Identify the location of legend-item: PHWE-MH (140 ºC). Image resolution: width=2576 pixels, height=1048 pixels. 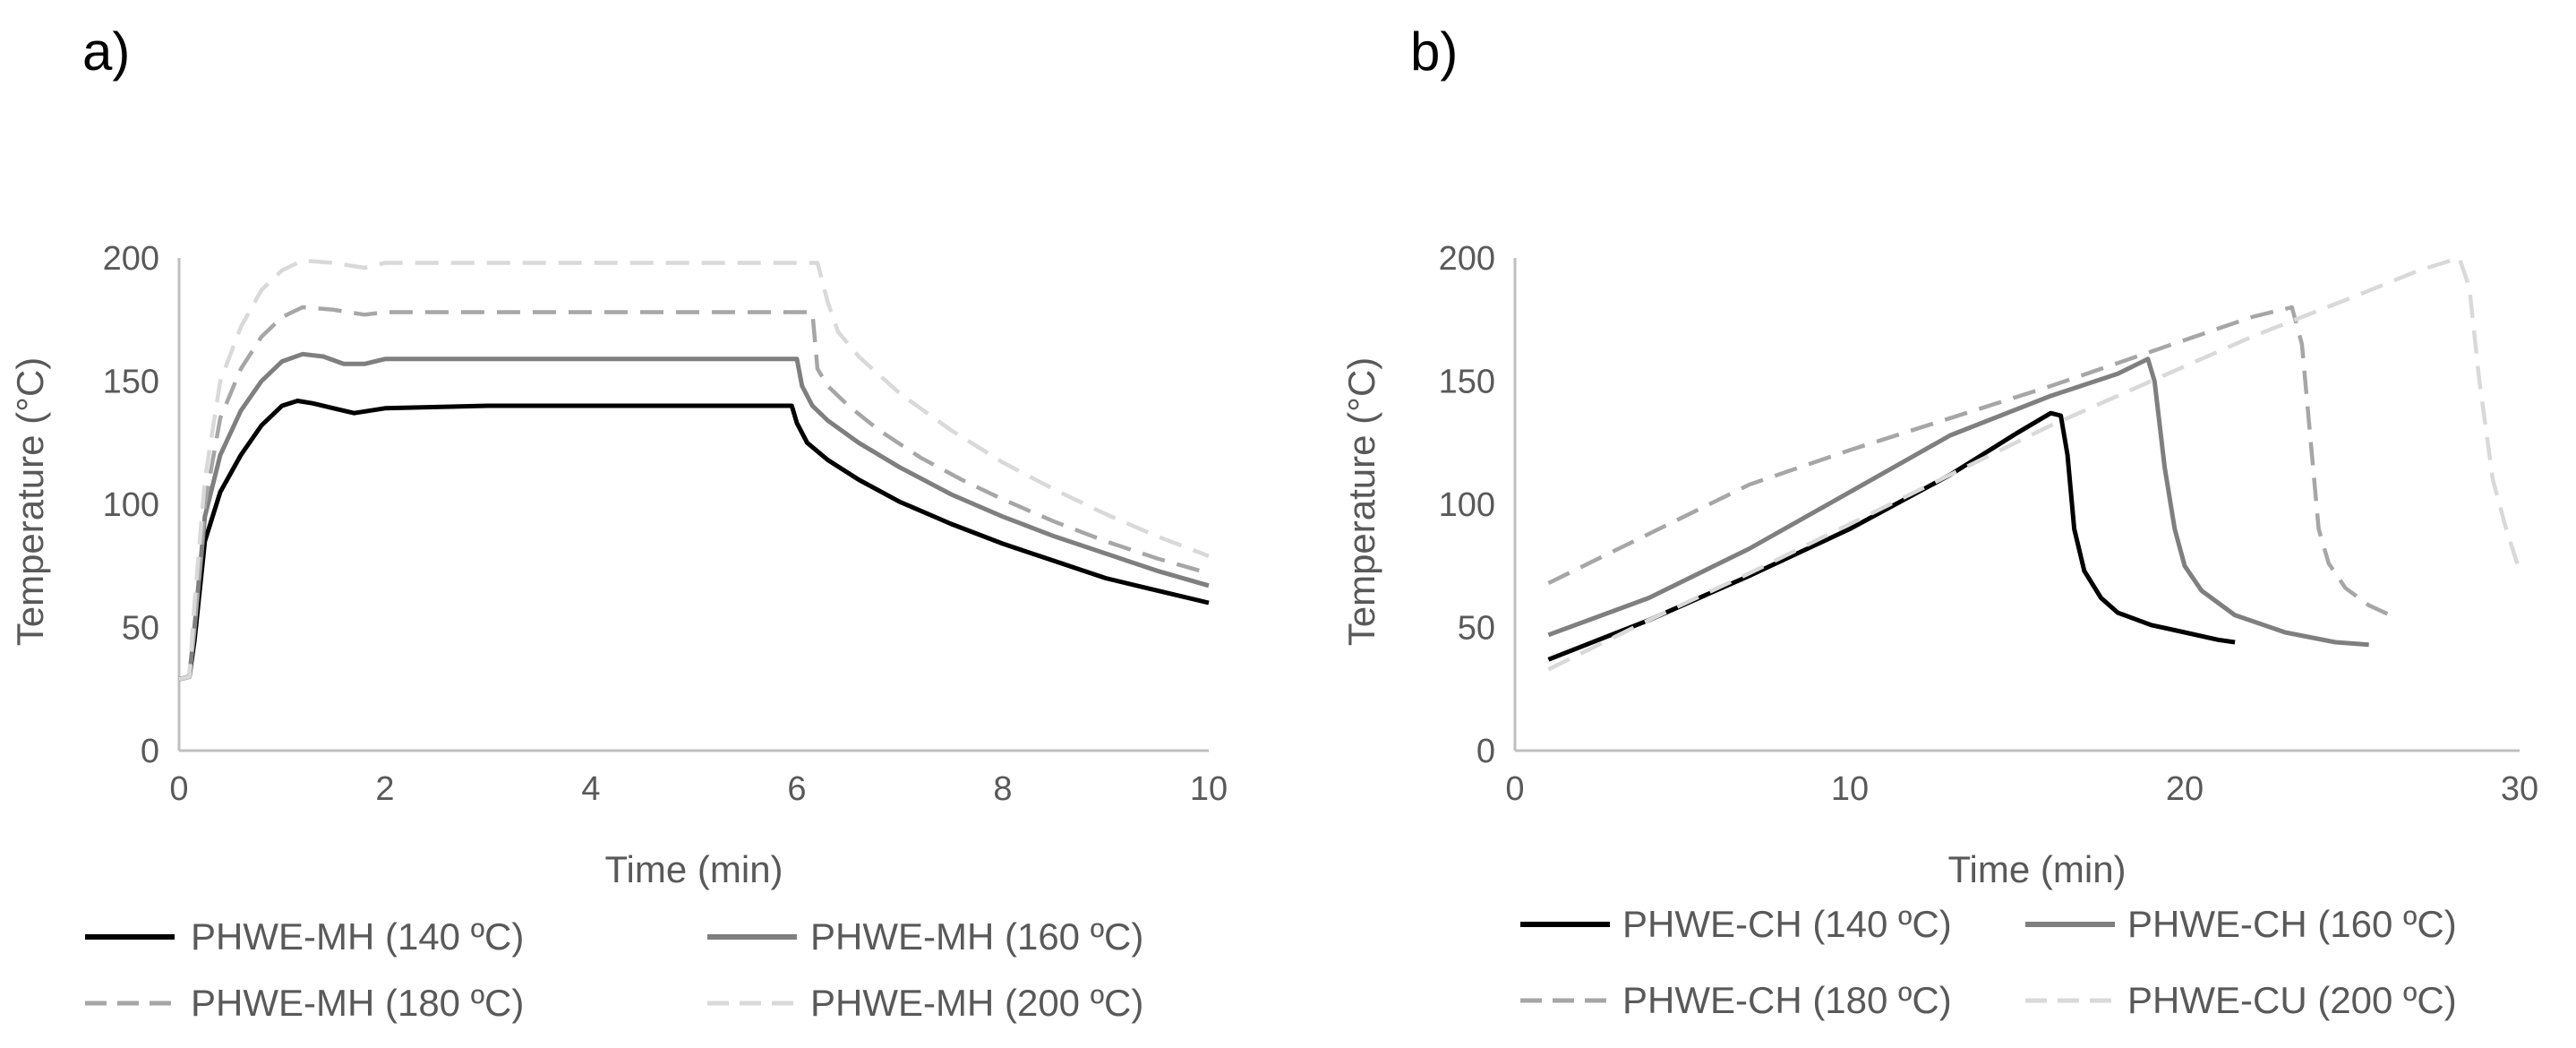
(304, 937).